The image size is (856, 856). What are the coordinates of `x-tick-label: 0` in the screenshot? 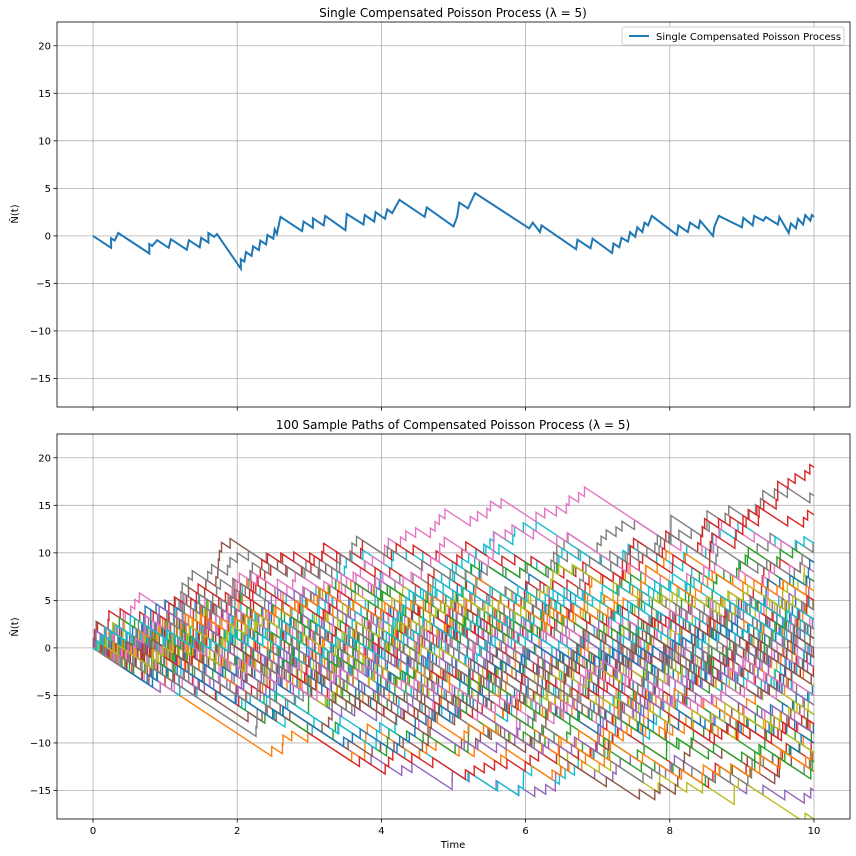 It's located at (93, 831).